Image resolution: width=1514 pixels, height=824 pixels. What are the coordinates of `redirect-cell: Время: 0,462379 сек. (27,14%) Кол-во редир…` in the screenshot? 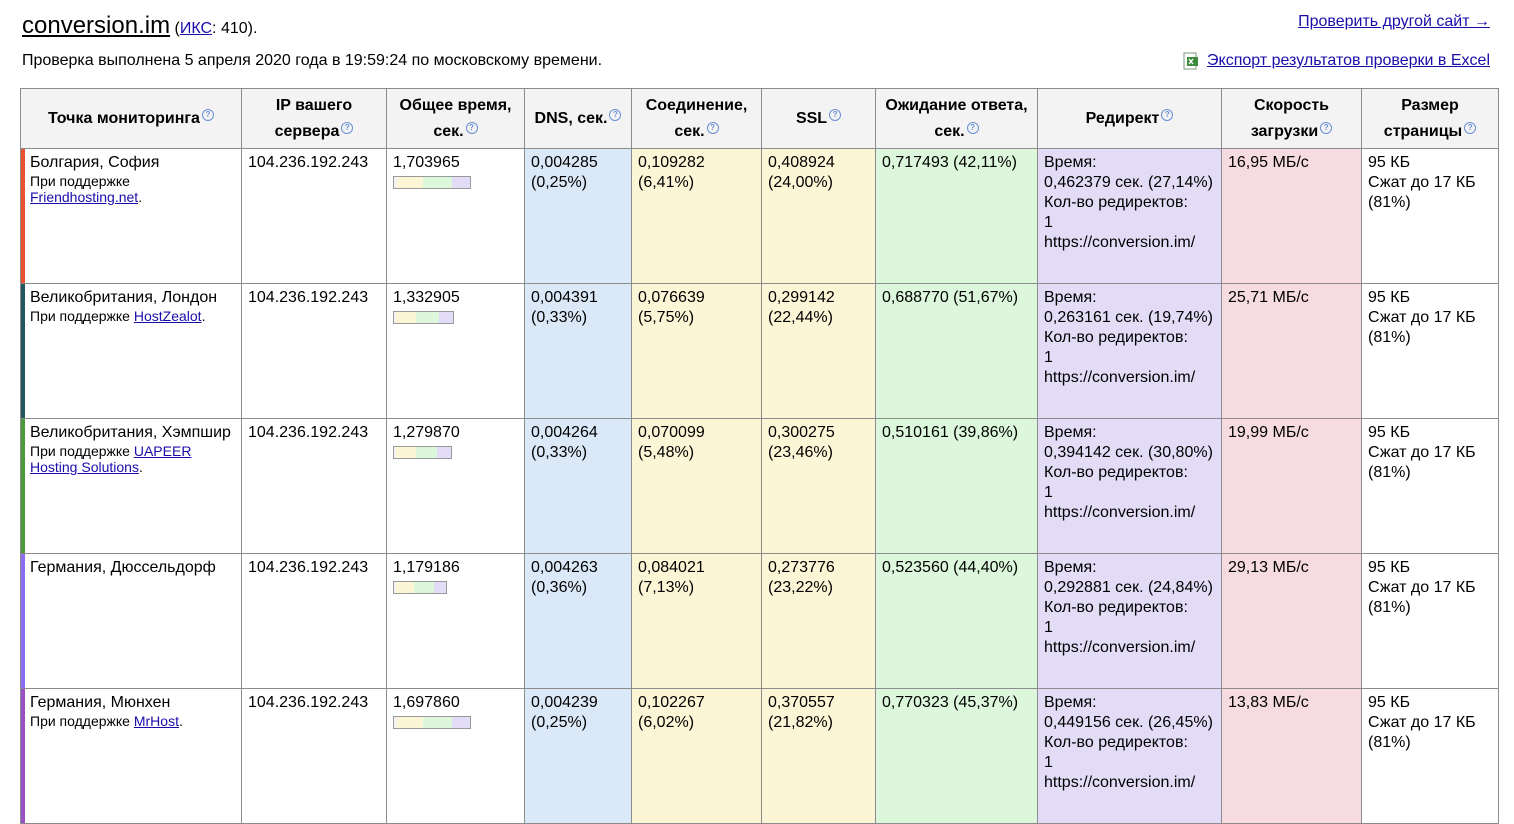 It's located at (1129, 216).